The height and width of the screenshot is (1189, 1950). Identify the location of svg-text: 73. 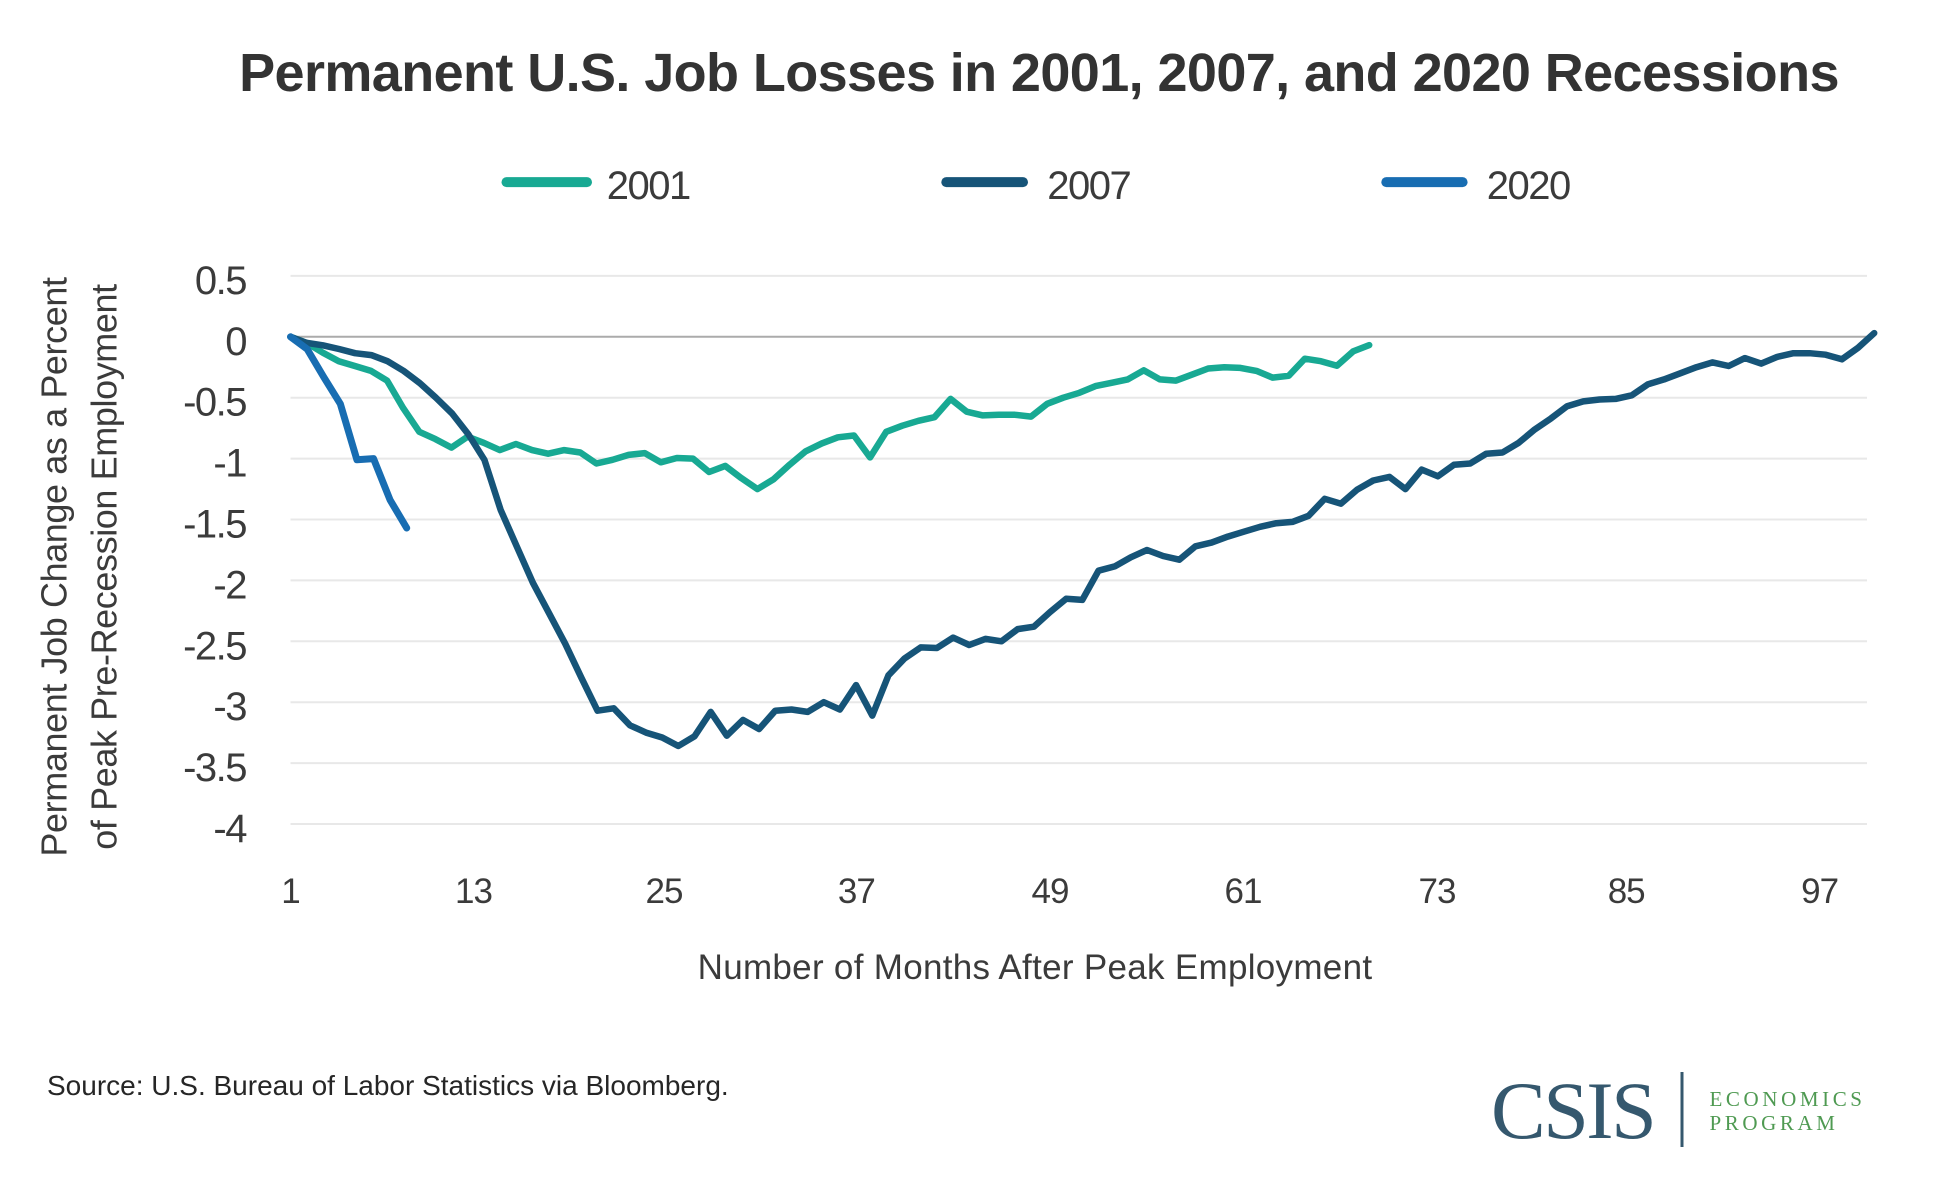
(1437, 891).